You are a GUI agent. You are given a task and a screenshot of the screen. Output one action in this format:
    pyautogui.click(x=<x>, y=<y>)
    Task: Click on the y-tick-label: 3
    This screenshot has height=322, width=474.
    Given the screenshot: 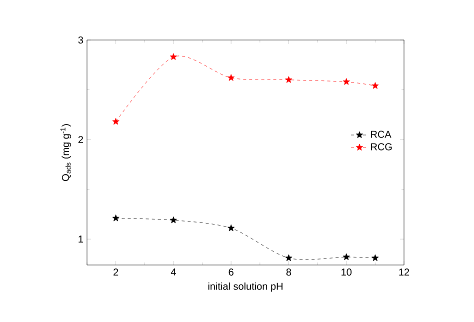 What is the action you would take?
    pyautogui.click(x=81, y=40)
    